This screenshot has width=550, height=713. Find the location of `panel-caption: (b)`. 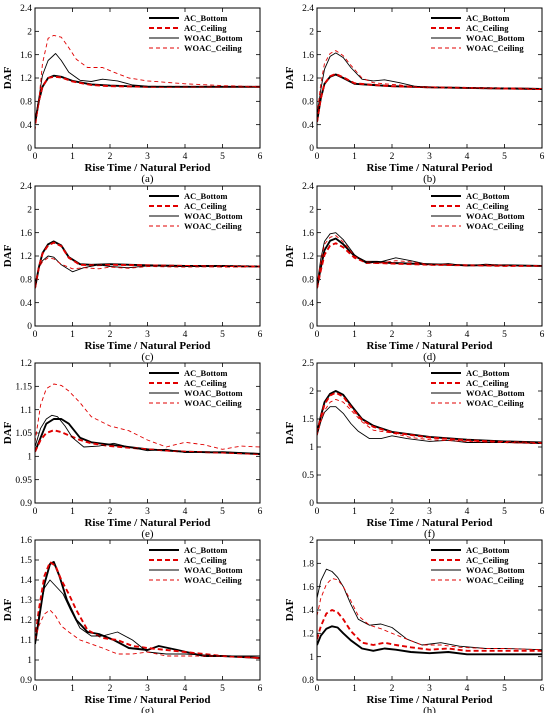

panel-caption: (b) is located at coordinates (429, 179).